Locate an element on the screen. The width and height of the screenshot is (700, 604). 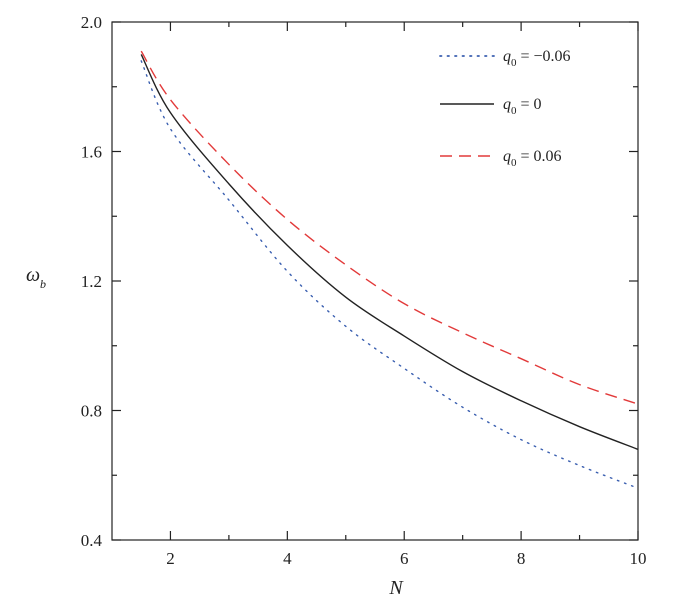
y-axis-title: ω b is located at coordinates (36, 277).